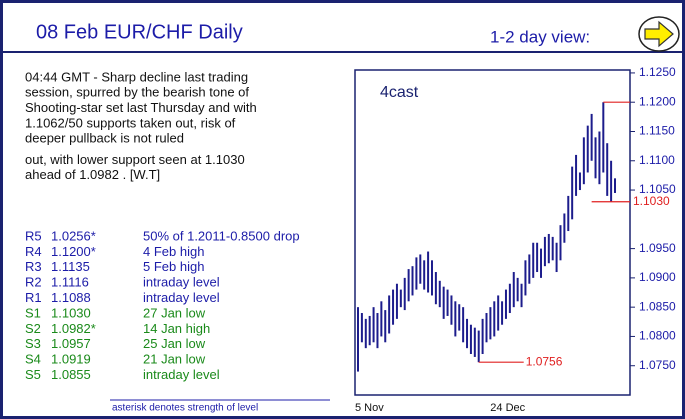 This screenshot has height=419, width=685. I want to click on commentary-line: out, with lower support seen at 1.1030, so click(135, 159).